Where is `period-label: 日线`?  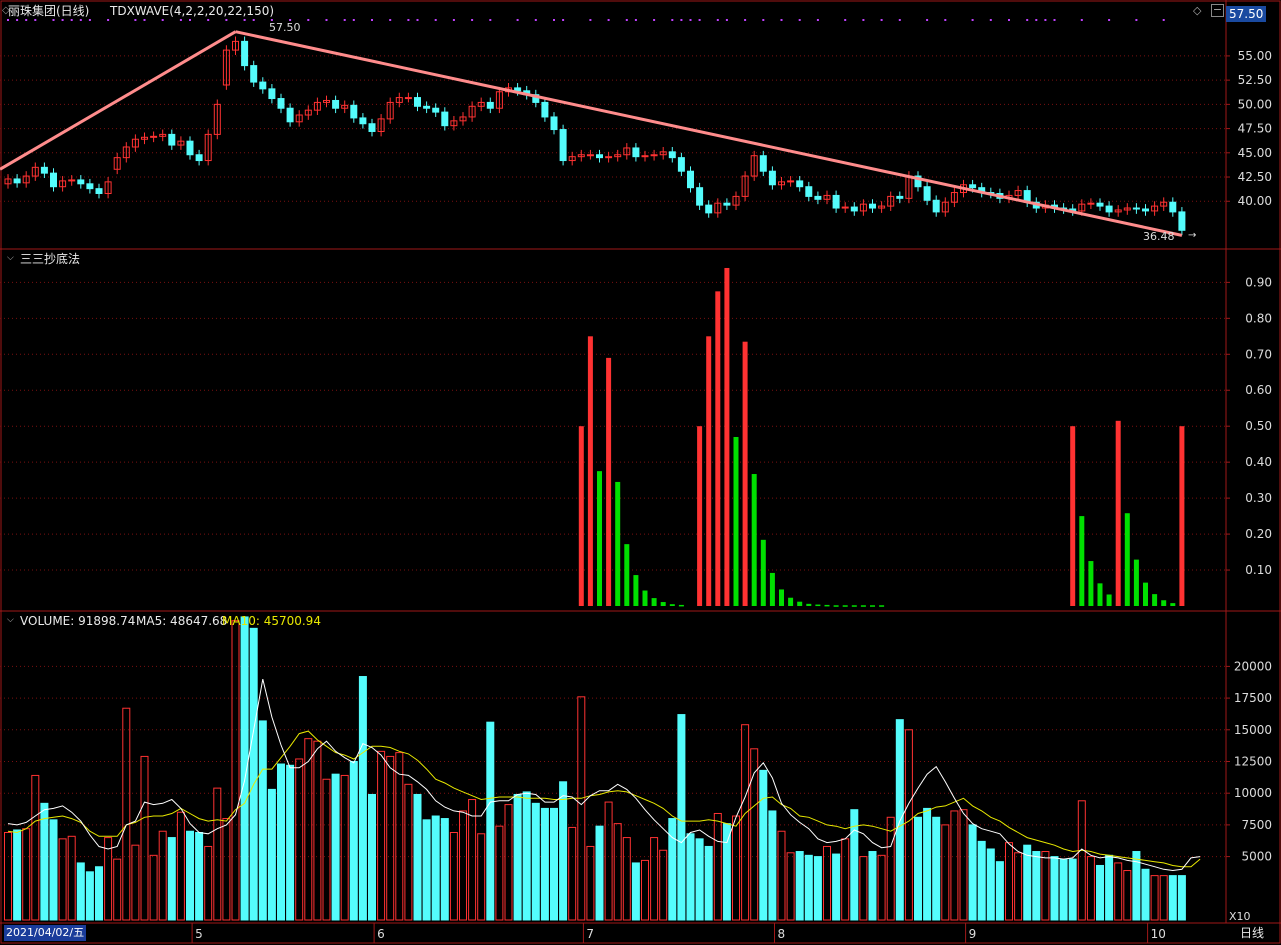 period-label: 日线 is located at coordinates (1252, 933).